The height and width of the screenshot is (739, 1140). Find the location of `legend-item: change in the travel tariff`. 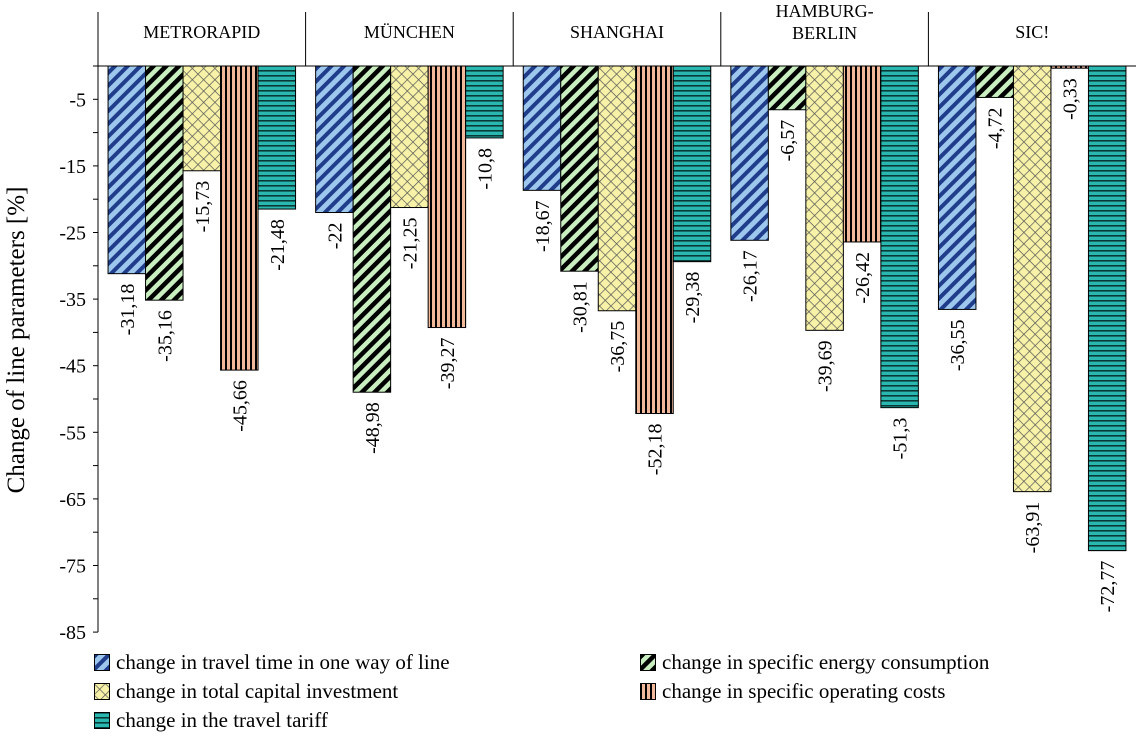

legend-item: change in the travel tariff is located at coordinates (211, 720).